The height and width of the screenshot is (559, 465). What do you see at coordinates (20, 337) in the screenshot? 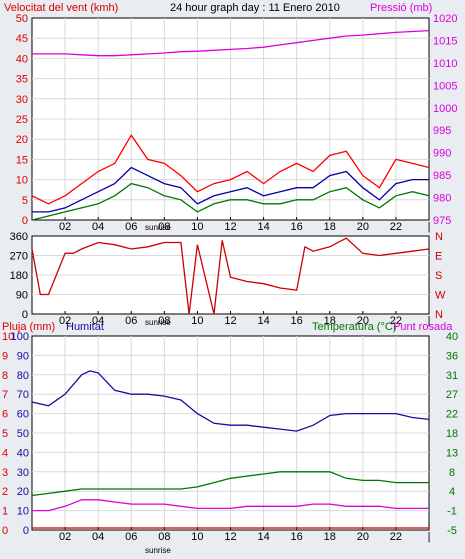
I see `humidity-tick-label: 100` at bounding box center [20, 337].